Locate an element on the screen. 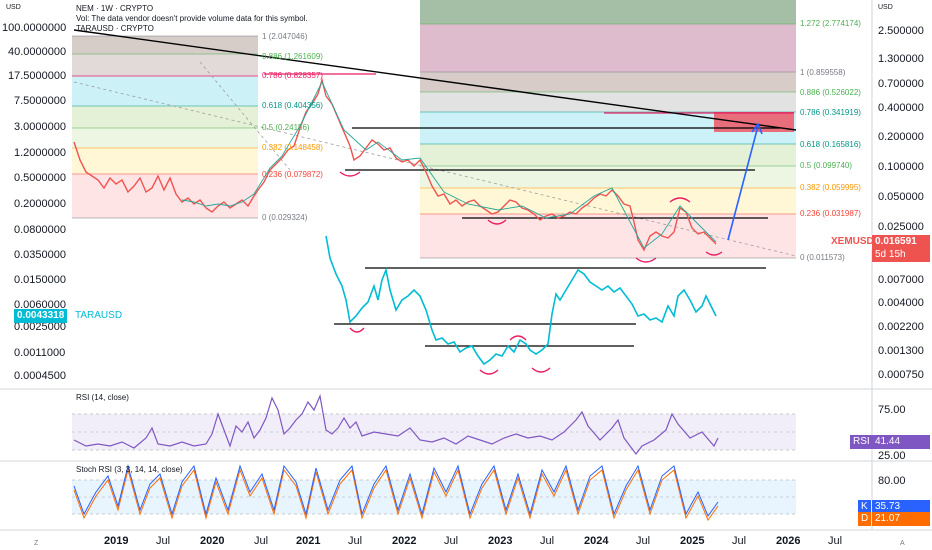 Image resolution: width=932 pixels, height=550 pixels. fib-label: 0.786 (0.341919) is located at coordinates (830, 112).